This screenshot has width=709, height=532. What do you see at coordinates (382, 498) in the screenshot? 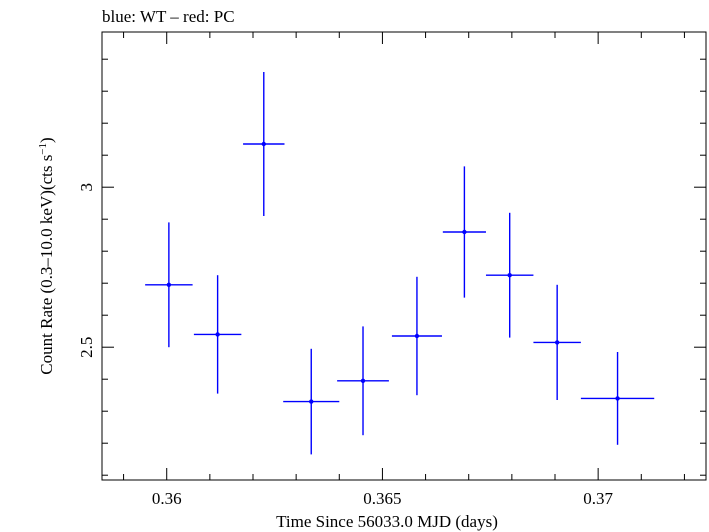
I see `x-tick-label: 0.365` at bounding box center [382, 498].